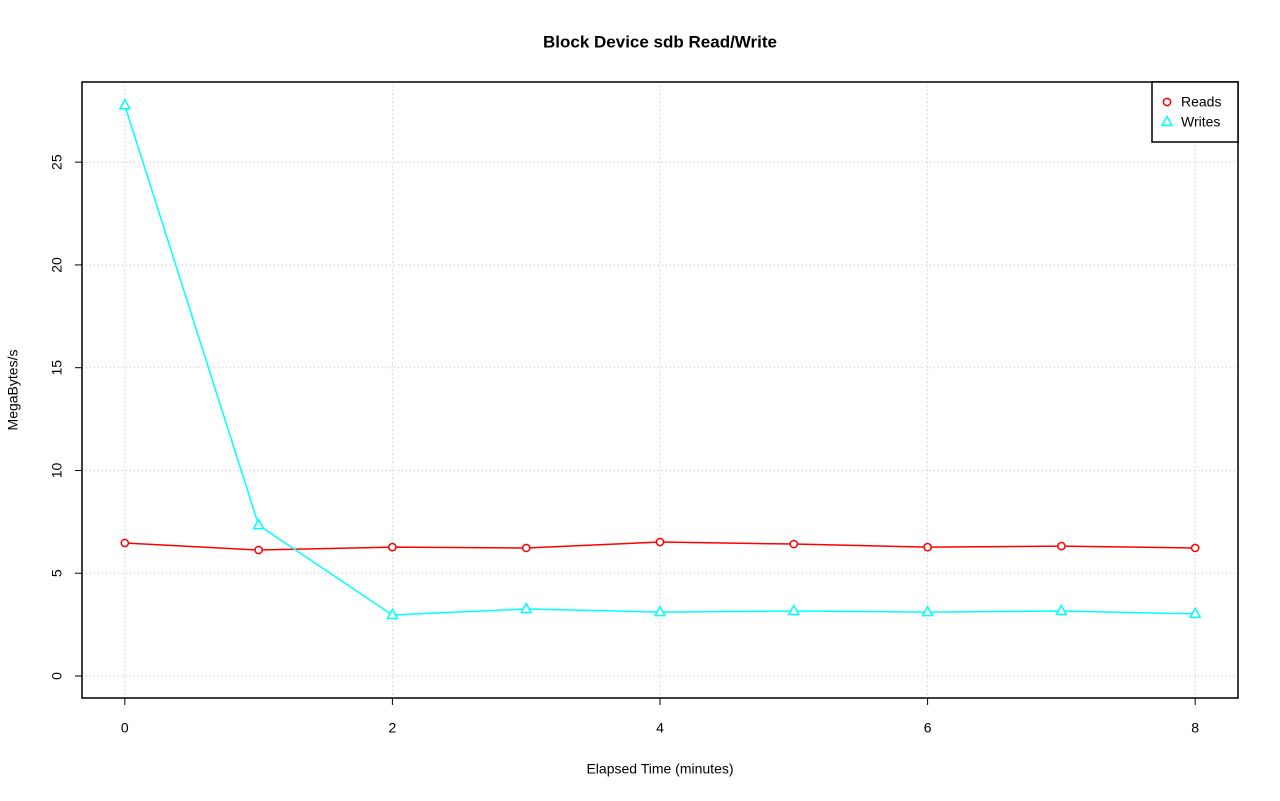 This screenshot has width=1280, height=801. What do you see at coordinates (659, 769) in the screenshot?
I see `x-axis-label: Elapsed Time (minutes)` at bounding box center [659, 769].